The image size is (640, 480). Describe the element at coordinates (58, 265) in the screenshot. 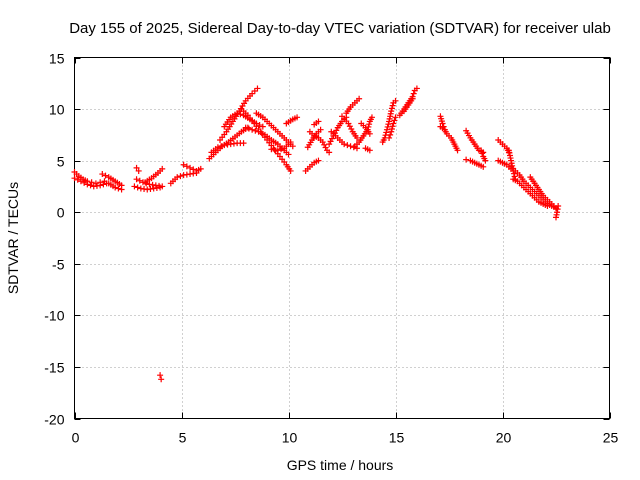

I see `y-tick-label: -5` at that location.